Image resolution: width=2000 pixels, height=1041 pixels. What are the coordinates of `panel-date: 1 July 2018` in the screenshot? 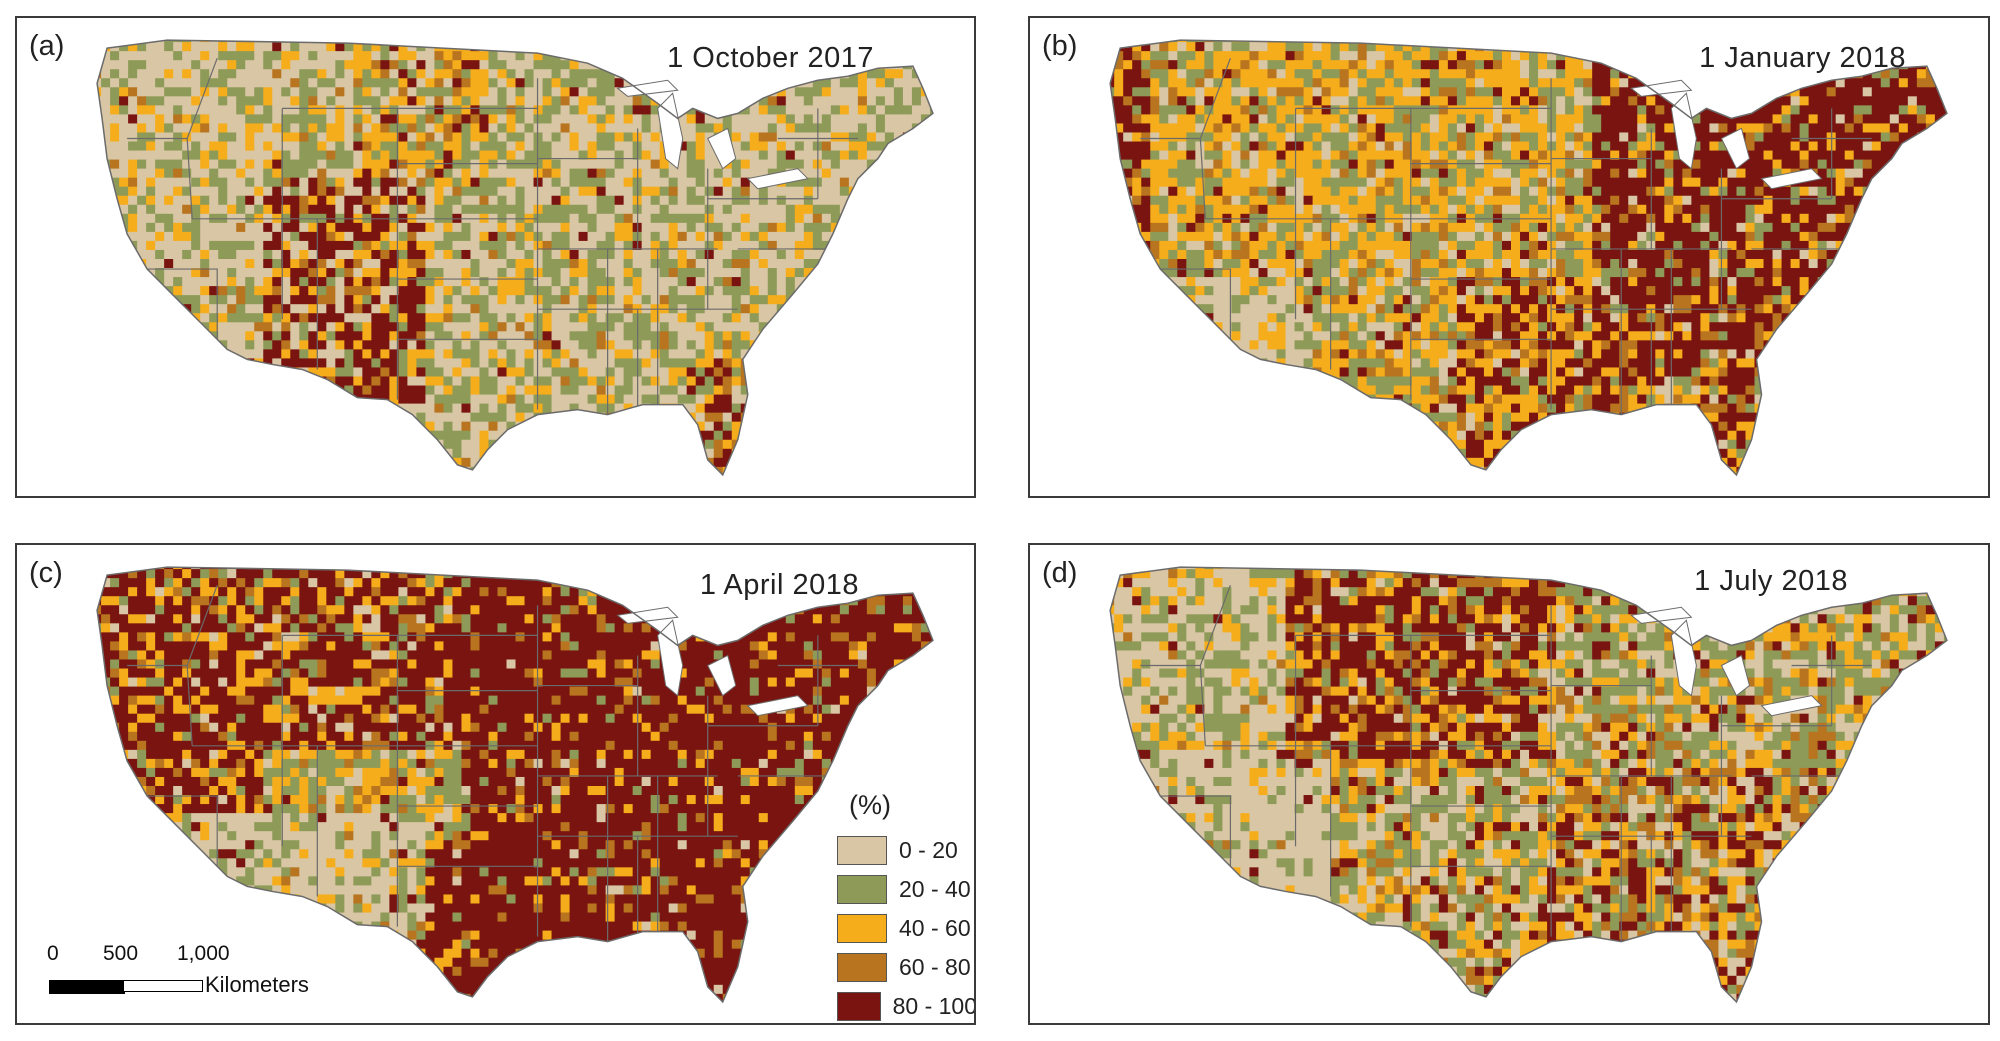 It's located at (1771, 581).